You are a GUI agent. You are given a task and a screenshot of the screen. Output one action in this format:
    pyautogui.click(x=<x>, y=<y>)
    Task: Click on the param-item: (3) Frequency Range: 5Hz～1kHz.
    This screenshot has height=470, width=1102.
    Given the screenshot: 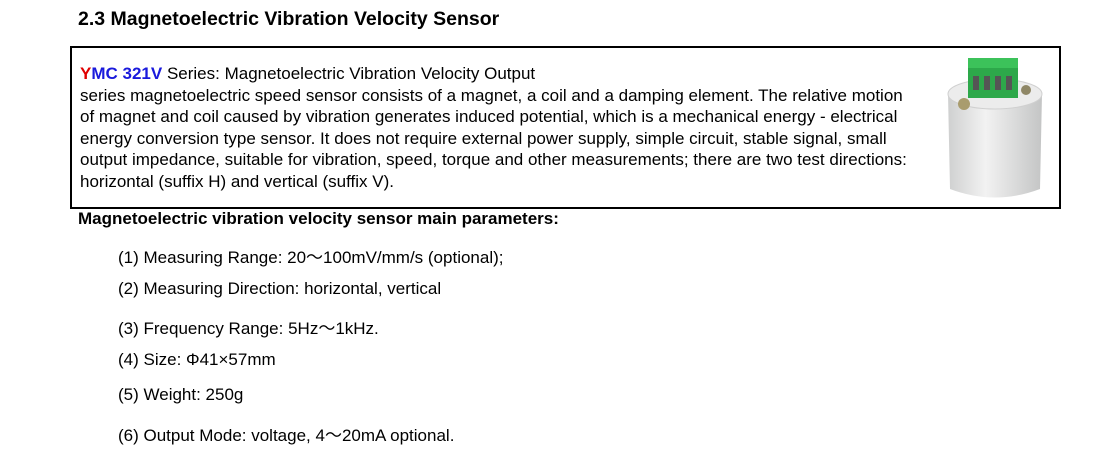 What is the action you would take?
    pyautogui.click(x=248, y=328)
    